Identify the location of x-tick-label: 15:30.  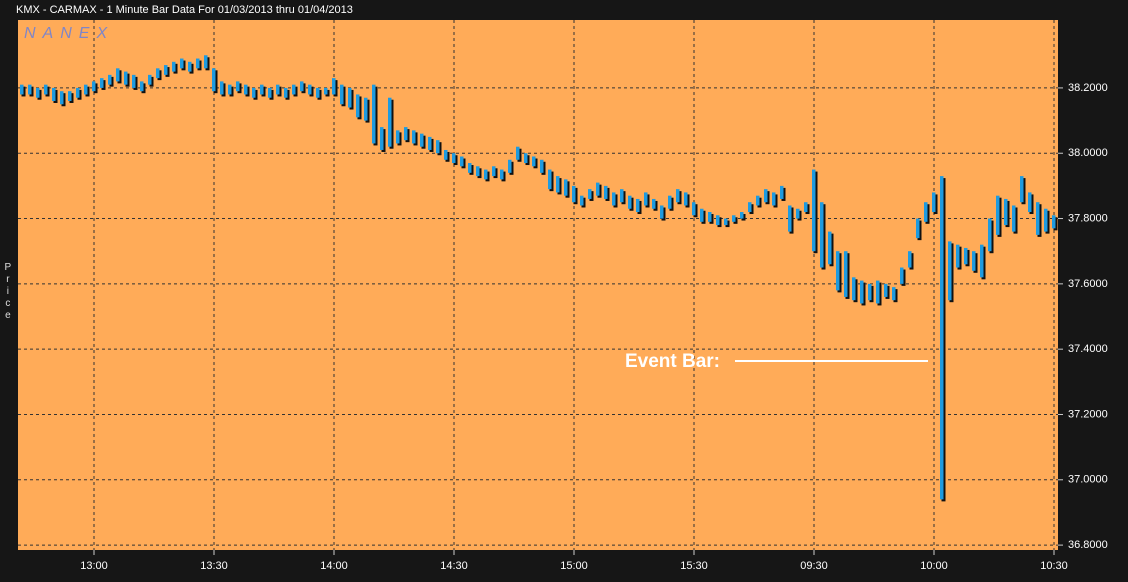
(694, 566).